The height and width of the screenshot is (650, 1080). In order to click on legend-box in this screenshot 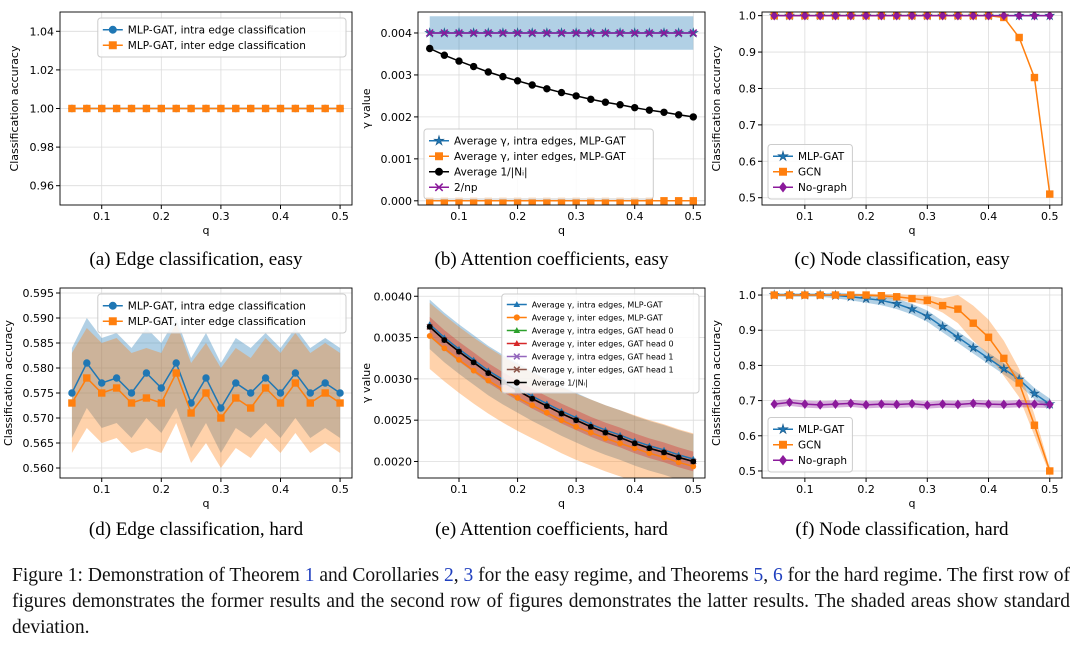, I will do `click(222, 37)`.